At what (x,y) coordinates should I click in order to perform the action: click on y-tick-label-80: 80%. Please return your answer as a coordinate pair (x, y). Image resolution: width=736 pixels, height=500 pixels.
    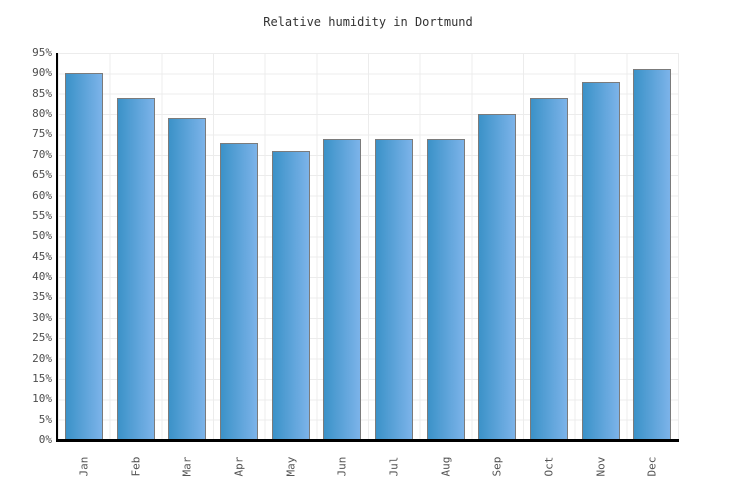
    Looking at the image, I should click on (42, 114).